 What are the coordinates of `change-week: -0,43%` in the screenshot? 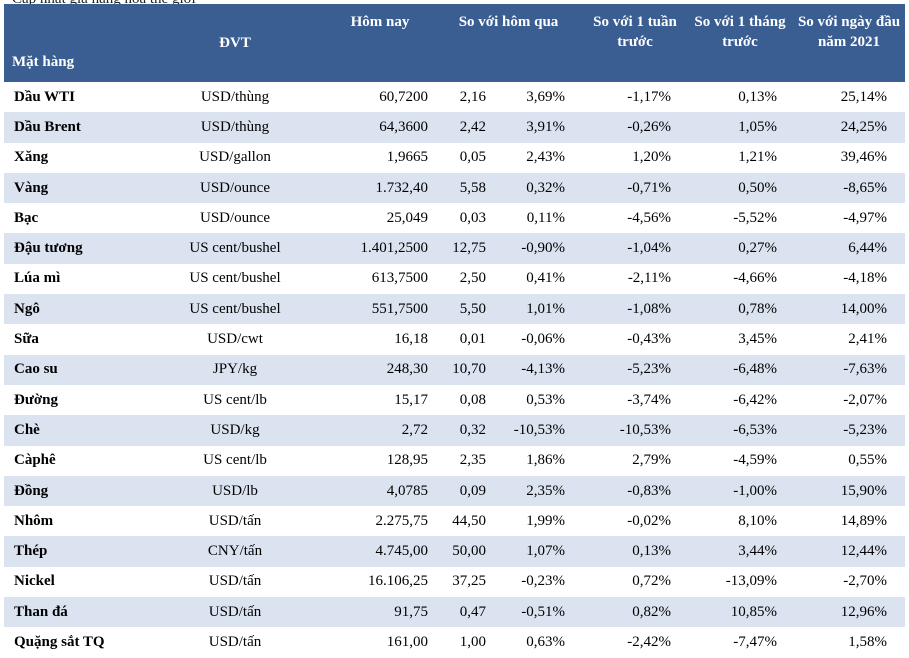 It's located at (635, 339).